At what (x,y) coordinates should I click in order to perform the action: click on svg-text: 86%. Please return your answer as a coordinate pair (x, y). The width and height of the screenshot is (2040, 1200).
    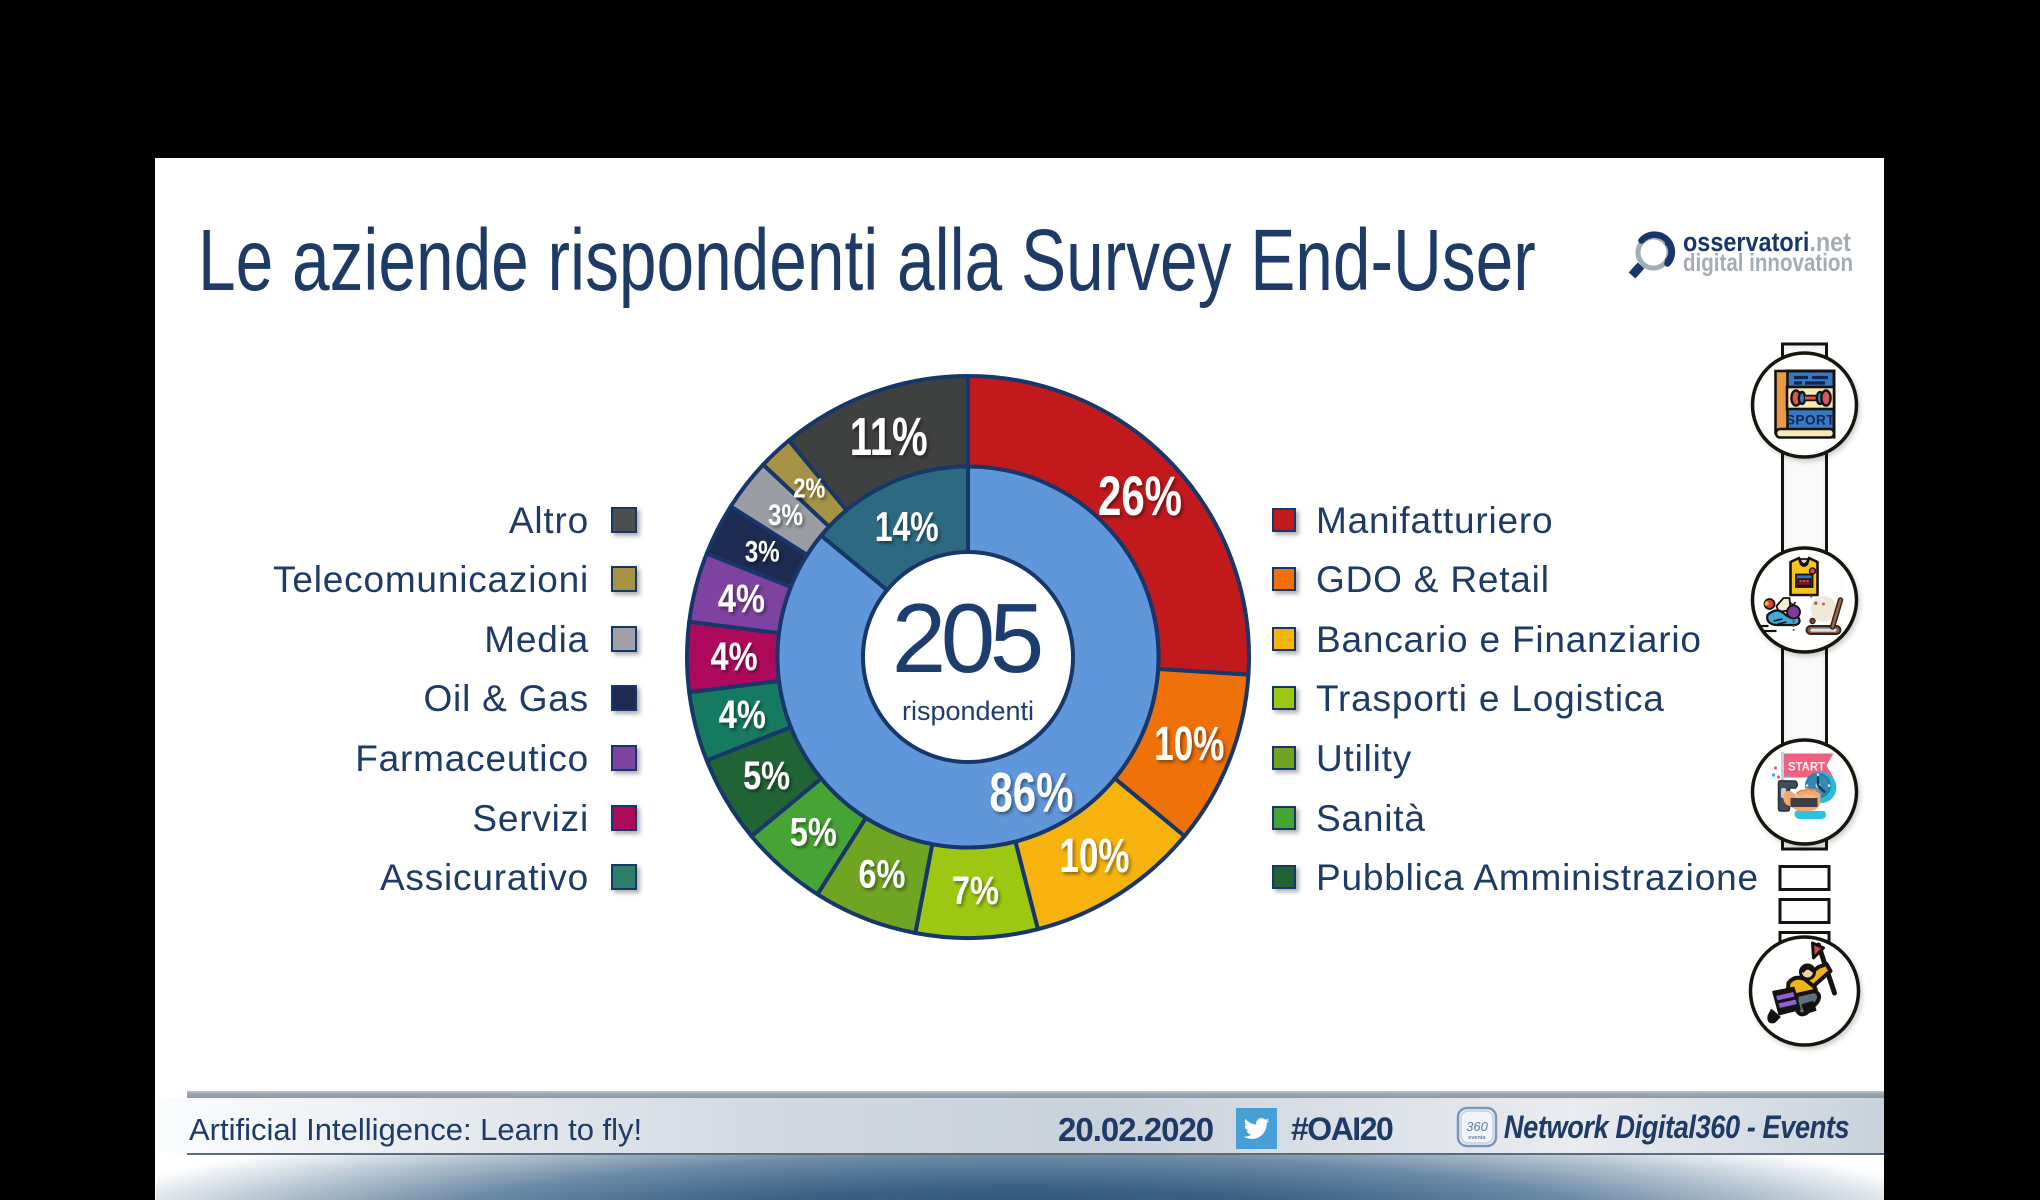
    Looking at the image, I should click on (1031, 791).